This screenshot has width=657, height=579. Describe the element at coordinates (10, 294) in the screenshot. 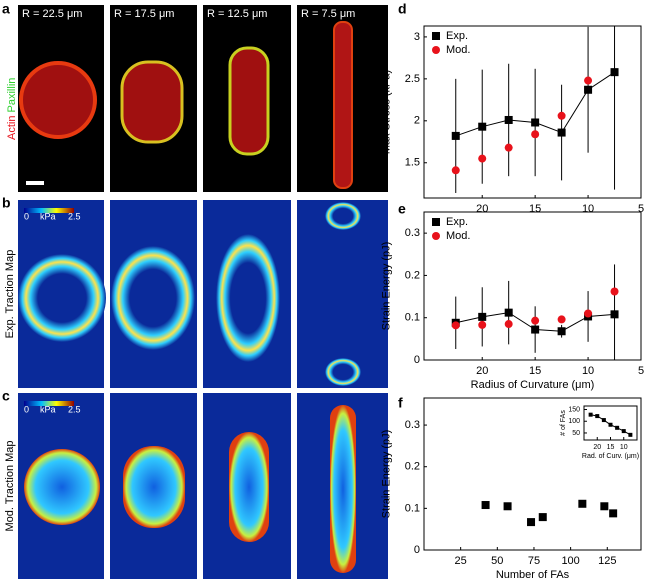

I see `row-label: Exp. Traction Map` at that location.